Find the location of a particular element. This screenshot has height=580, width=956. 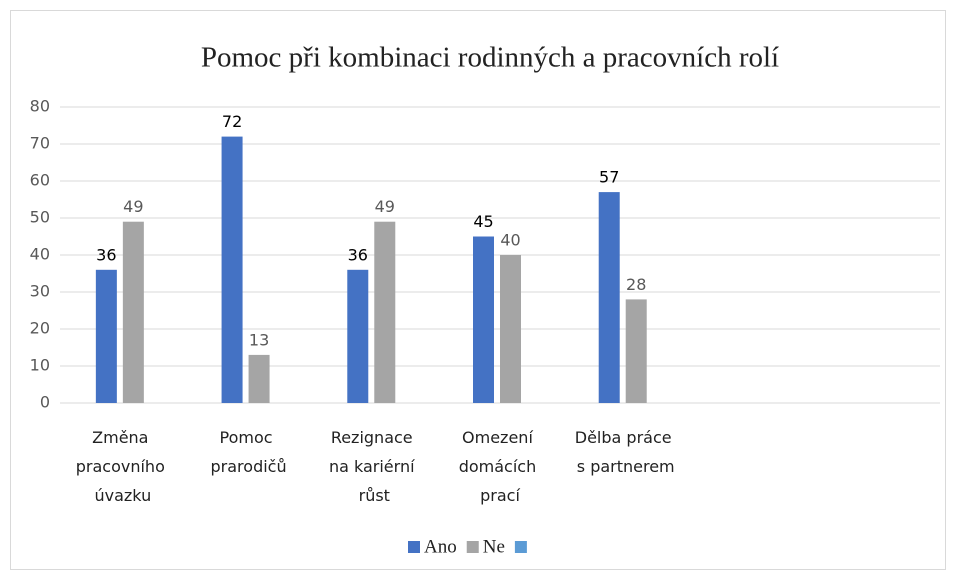

value-label: 57 is located at coordinates (609, 177).